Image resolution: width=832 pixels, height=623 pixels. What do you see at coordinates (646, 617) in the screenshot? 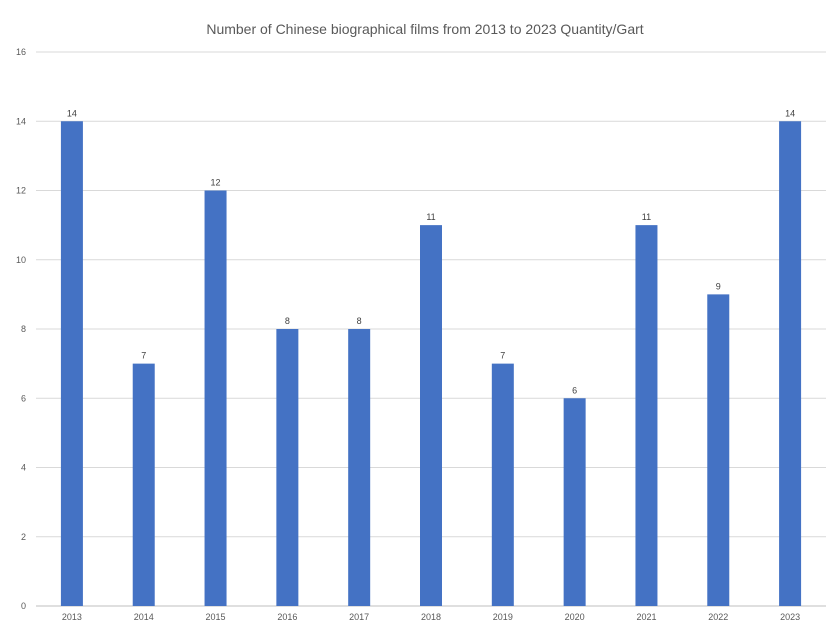
I see `x-tick-label: 2021` at bounding box center [646, 617].